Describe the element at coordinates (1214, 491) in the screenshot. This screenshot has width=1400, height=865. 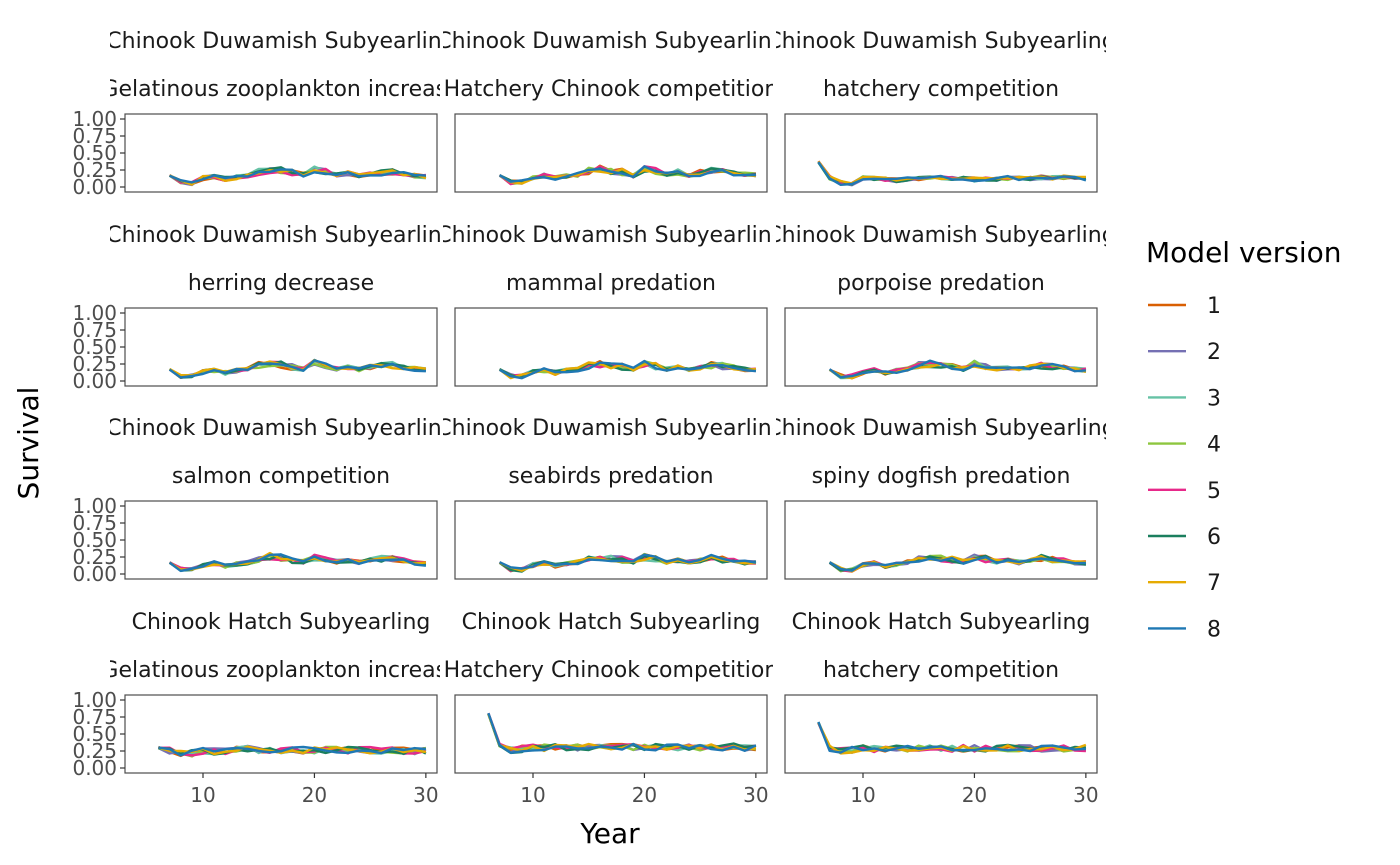
I see `legend-label-5: 5` at that location.